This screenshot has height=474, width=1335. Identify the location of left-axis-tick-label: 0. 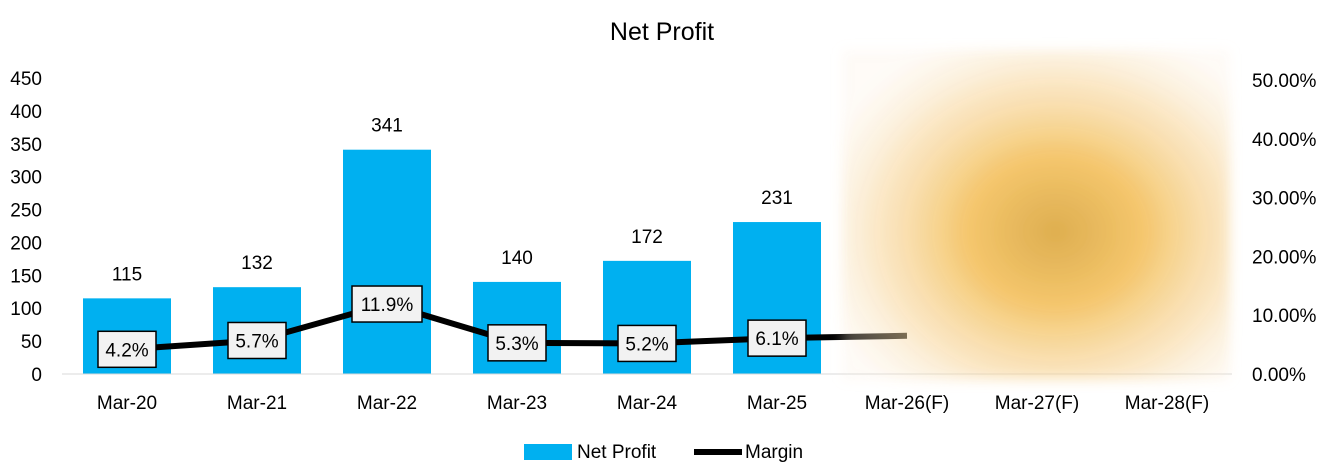
(36, 375).